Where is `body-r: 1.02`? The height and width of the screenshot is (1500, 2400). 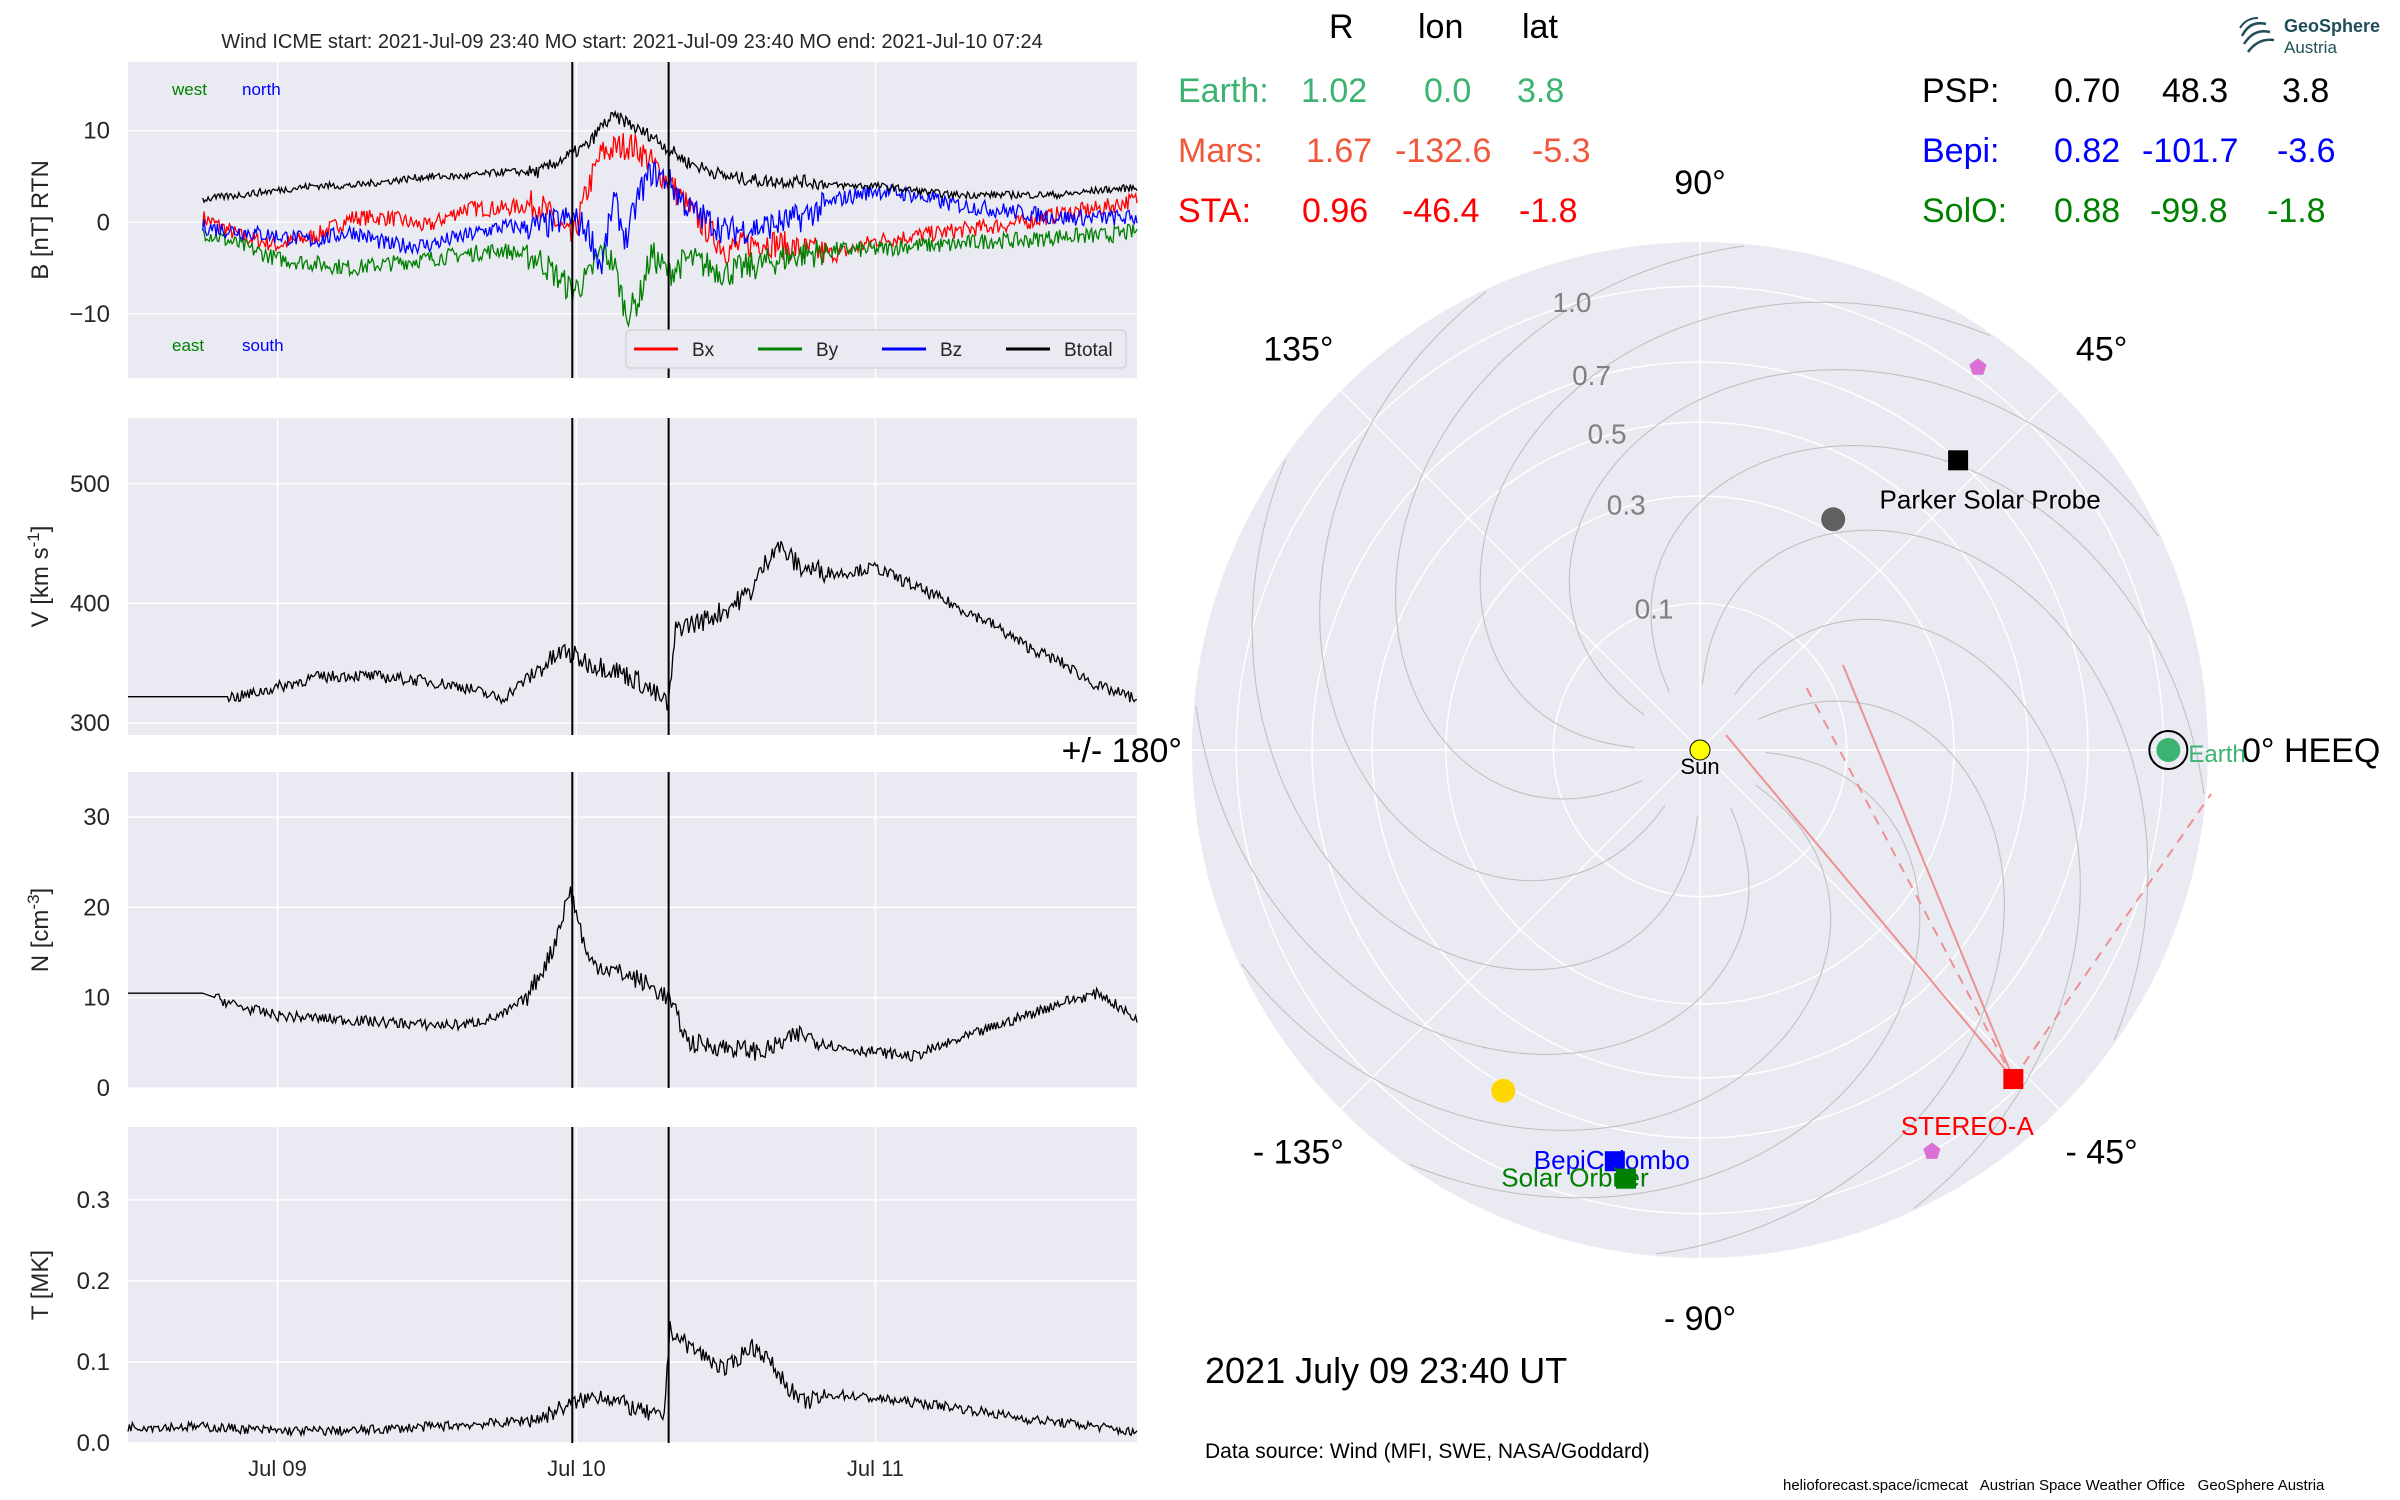
body-r: 1.02 is located at coordinates (1334, 91).